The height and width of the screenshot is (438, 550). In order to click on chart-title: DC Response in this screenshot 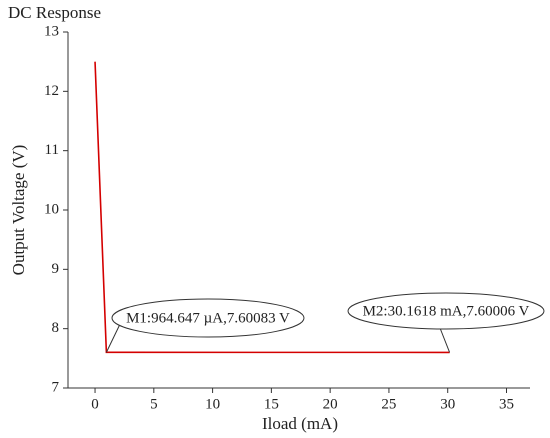, I will do `click(54, 12)`.